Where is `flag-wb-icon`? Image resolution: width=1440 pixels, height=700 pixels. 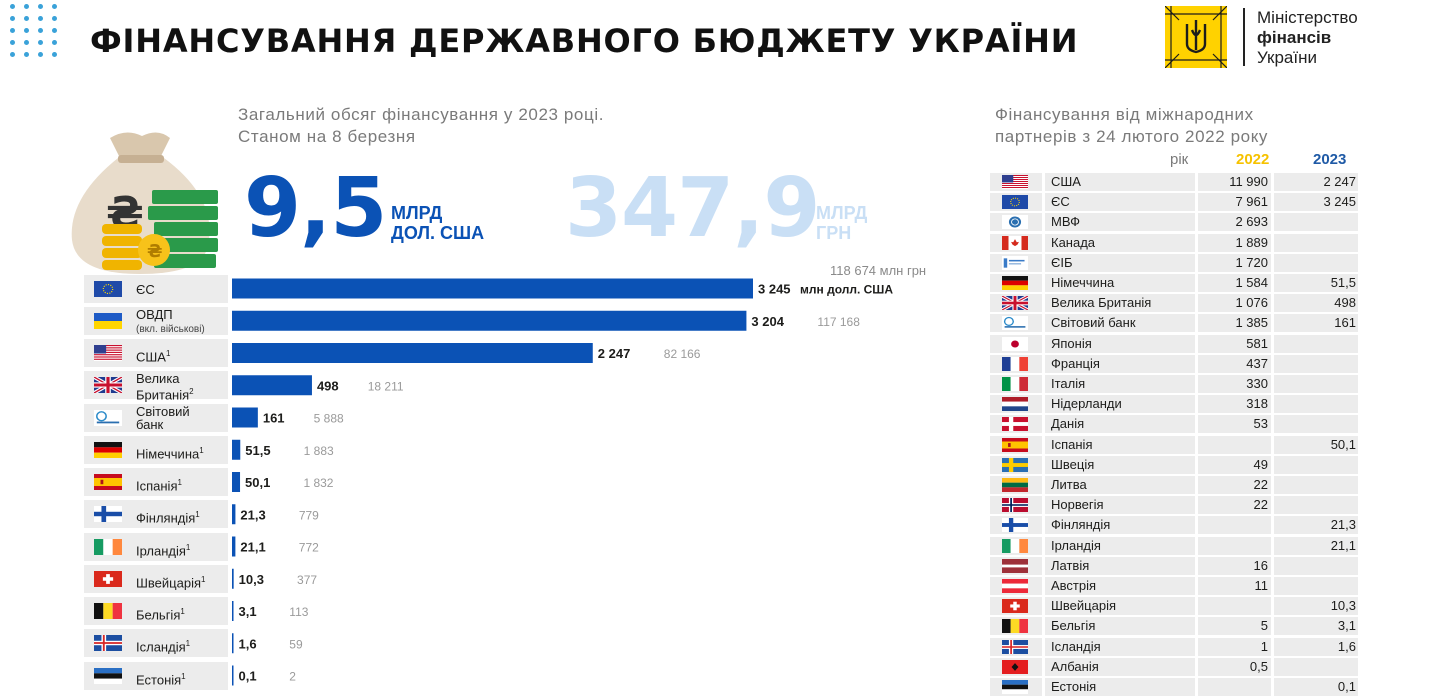 flag-wb-icon is located at coordinates (1015, 323).